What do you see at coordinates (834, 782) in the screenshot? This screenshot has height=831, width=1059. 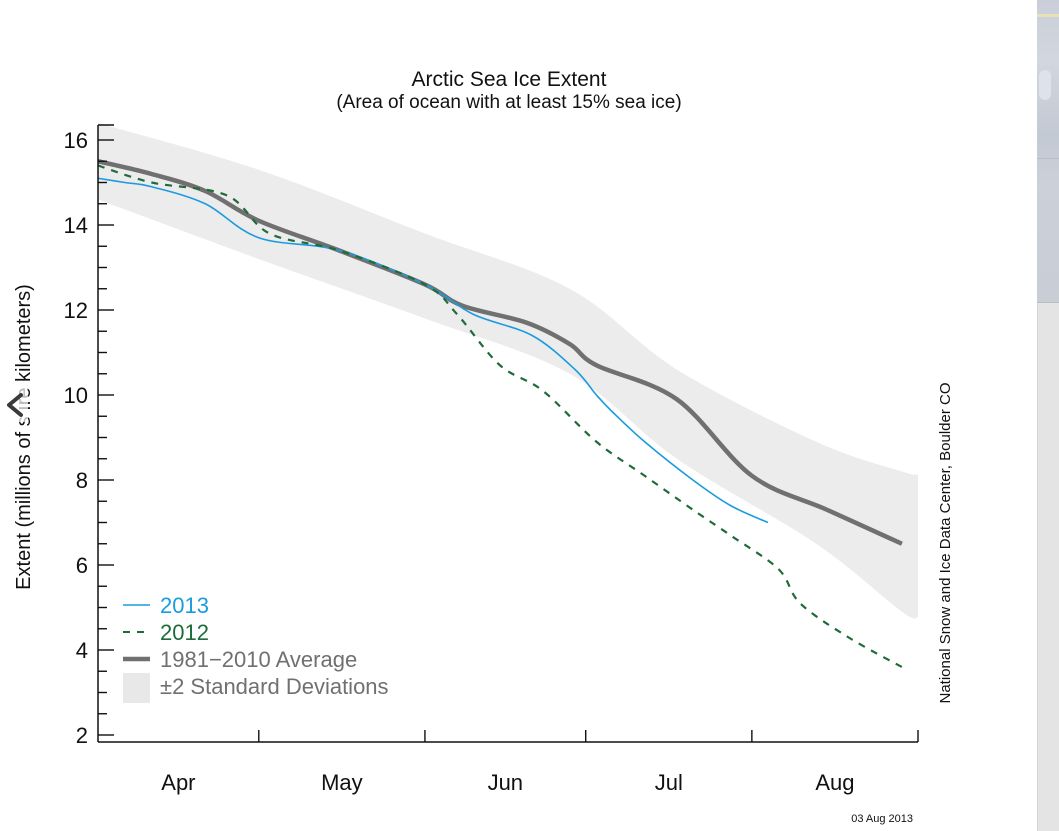 I see `x-tick-label-aug: Aug` at bounding box center [834, 782].